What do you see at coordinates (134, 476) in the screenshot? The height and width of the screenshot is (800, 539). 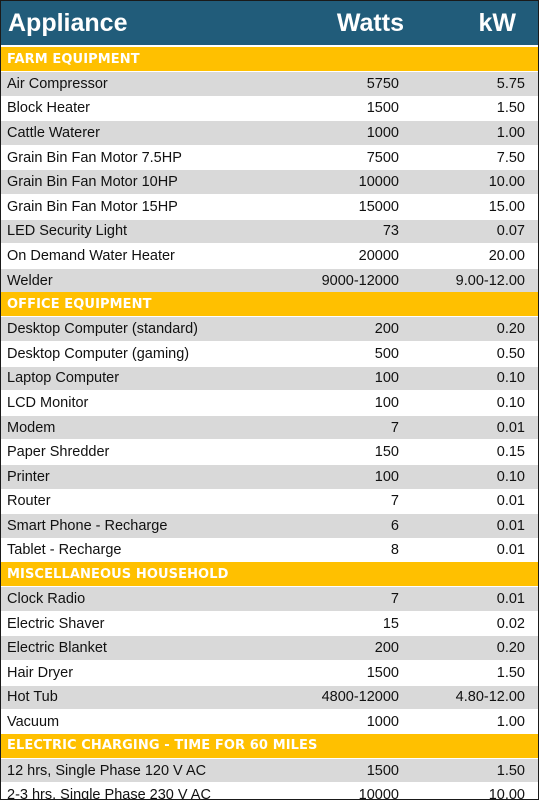 I see `appliance-name-cell: Printer` at bounding box center [134, 476].